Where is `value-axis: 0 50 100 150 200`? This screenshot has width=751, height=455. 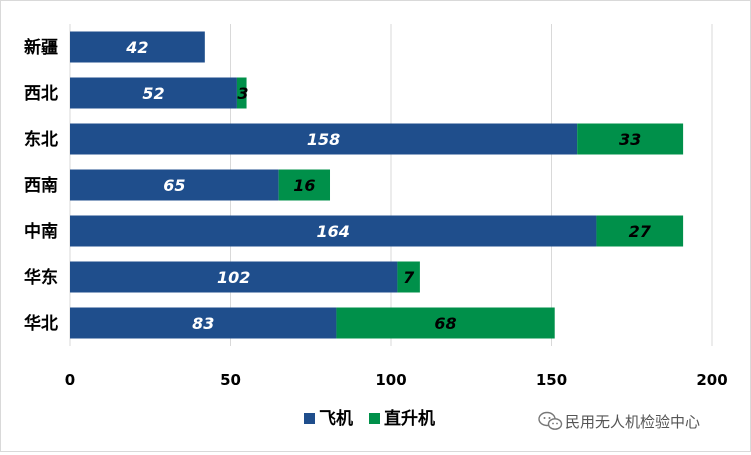 value-axis: 0 50 100 150 200 is located at coordinates (396, 380).